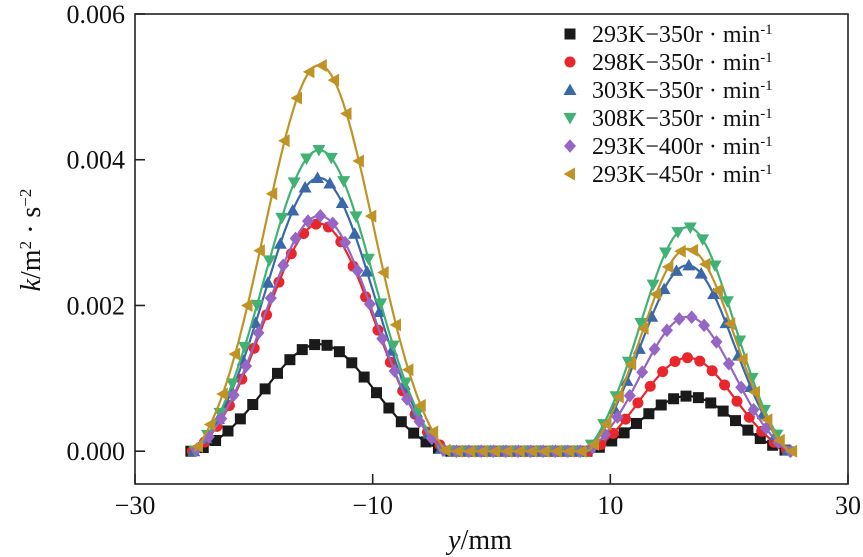 Image resolution: width=863 pixels, height=557 pixels. Describe the element at coordinates (848, 505) in the screenshot. I see `x-tick-label: 30` at that location.